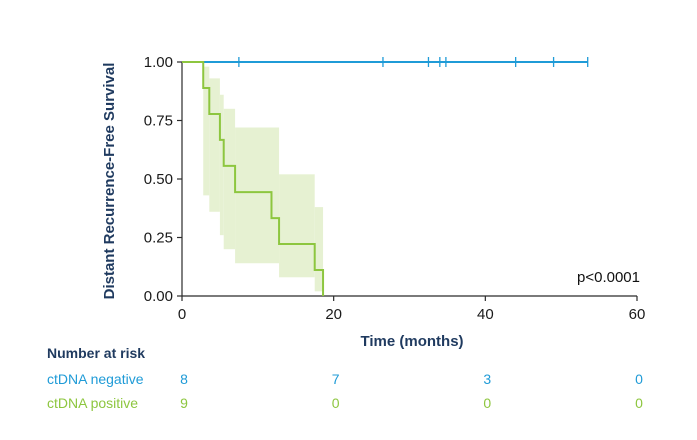 The width and height of the screenshot is (697, 440). Describe the element at coordinates (96, 353) in the screenshot. I see `risk-table-title: Number at risk` at that location.